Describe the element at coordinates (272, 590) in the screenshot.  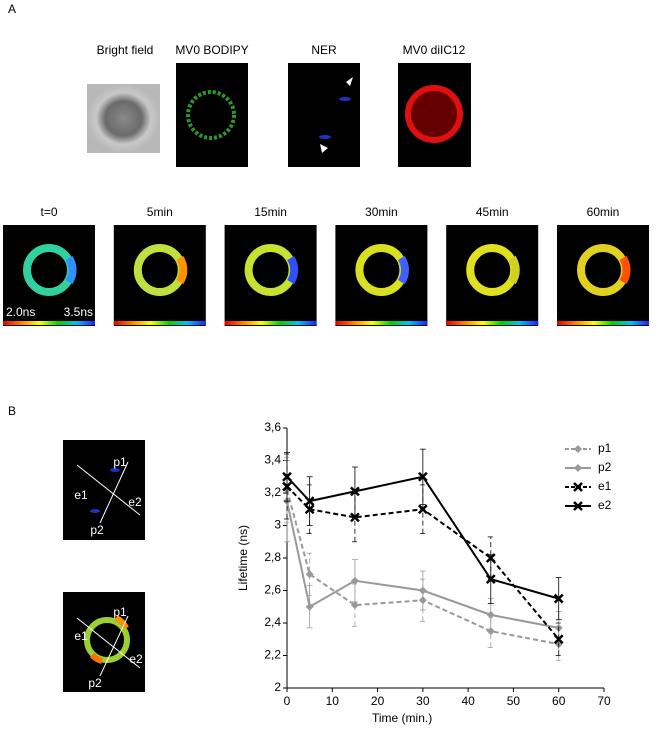
I see `y-tick-label: 2,6` at that location.